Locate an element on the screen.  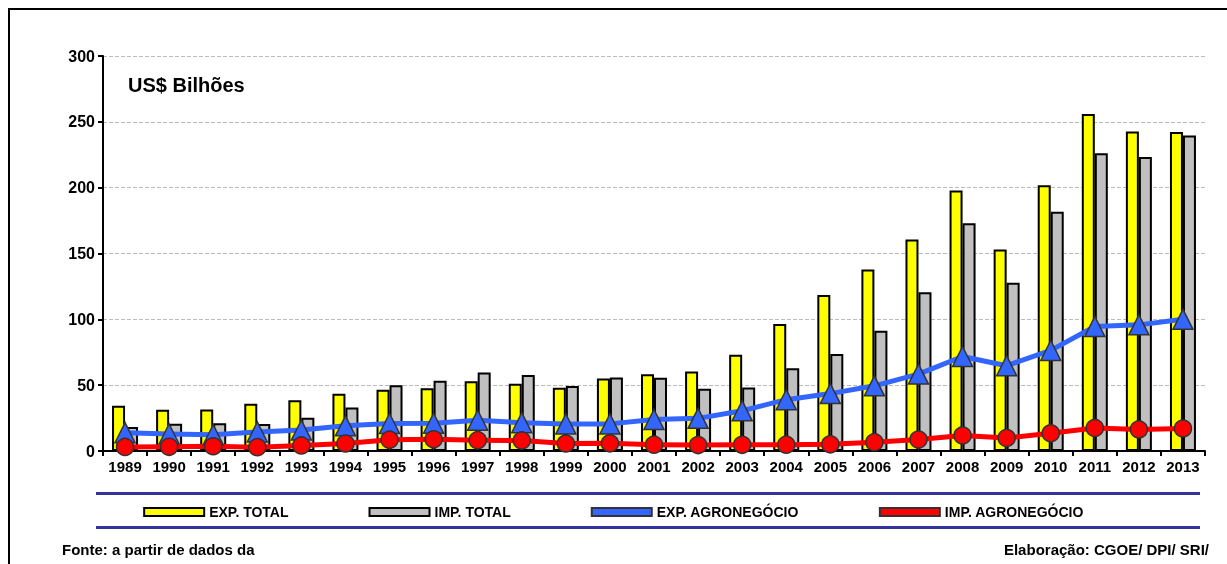
source-note: Fonte: a partir de dados da is located at coordinates (159, 549).